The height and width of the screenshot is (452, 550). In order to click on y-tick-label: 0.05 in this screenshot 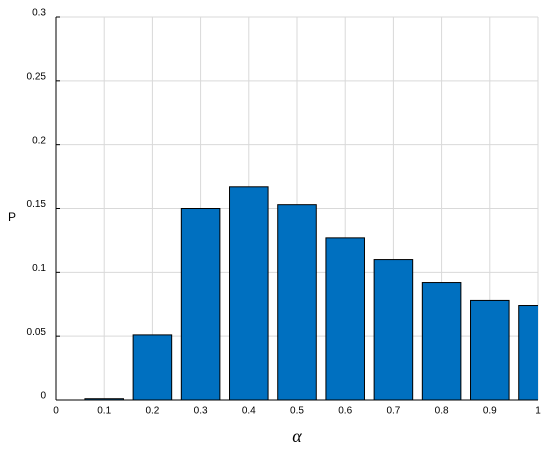, I will do `click(37, 332)`.